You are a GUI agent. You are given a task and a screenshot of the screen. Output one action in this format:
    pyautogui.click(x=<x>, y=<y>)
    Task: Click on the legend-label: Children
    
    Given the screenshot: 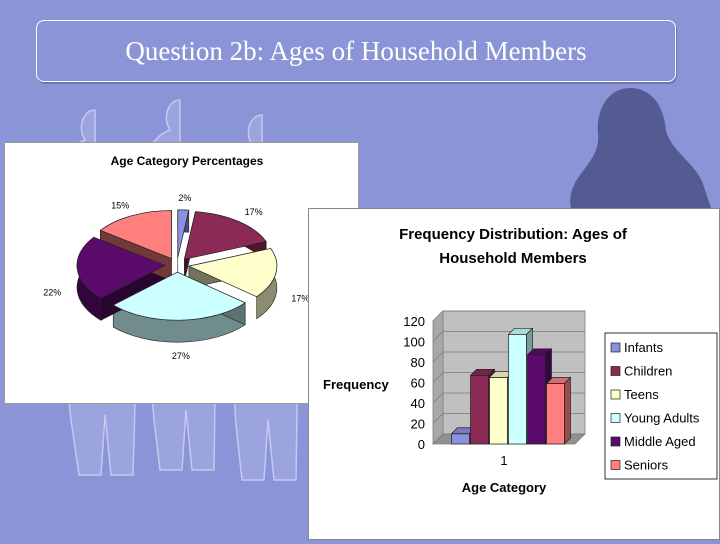 What is the action you would take?
    pyautogui.click(x=648, y=371)
    